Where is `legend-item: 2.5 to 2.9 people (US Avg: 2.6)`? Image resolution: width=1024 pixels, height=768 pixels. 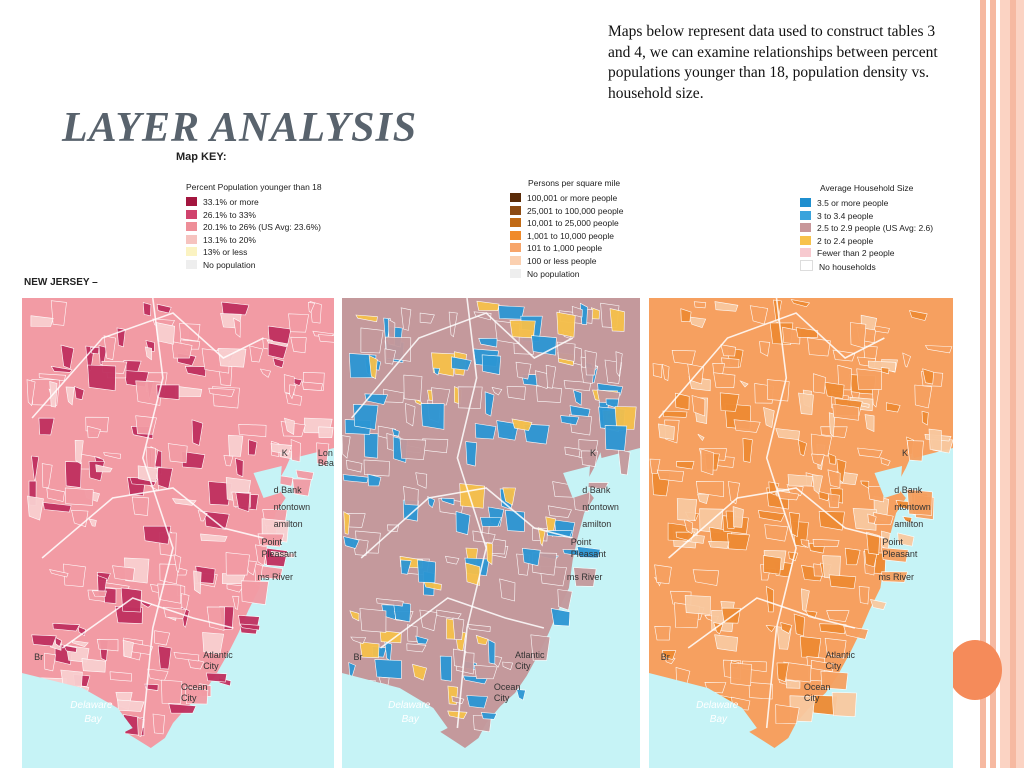
legend-item: 2.5 to 2.9 people (US Avg: 2.6) is located at coordinates (866, 228).